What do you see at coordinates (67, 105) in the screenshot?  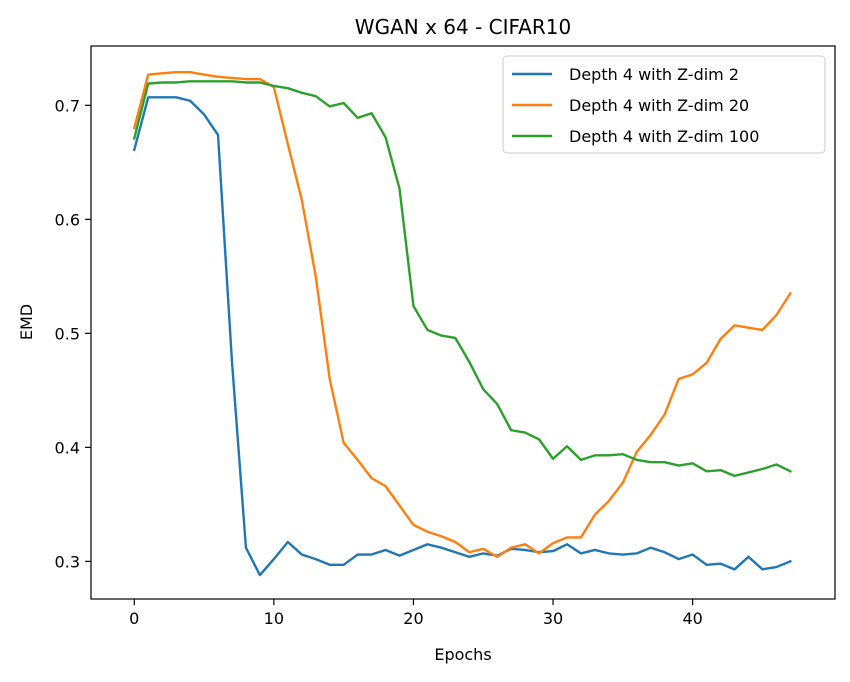 I see `y-tick-label: 0.7` at bounding box center [67, 105].